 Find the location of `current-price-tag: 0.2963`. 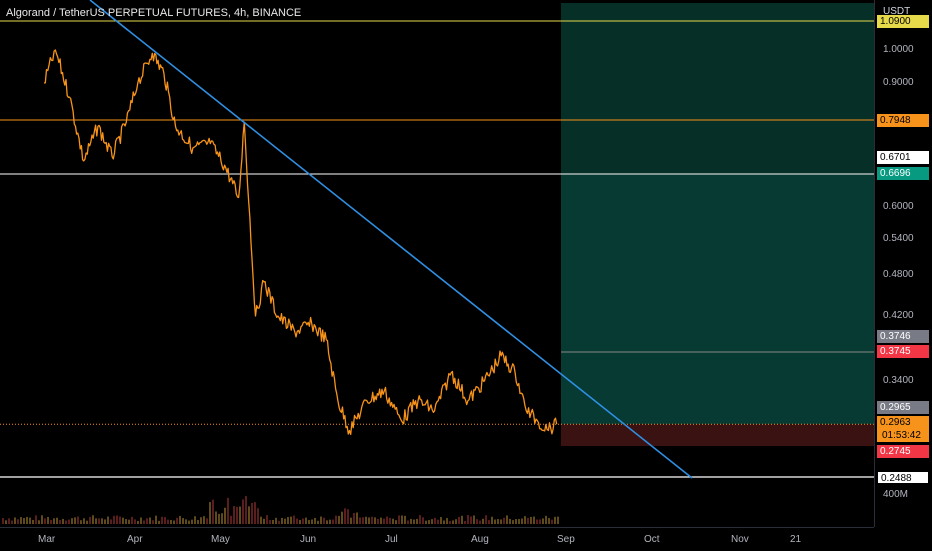

current-price-tag: 0.2963 is located at coordinates (903, 422).